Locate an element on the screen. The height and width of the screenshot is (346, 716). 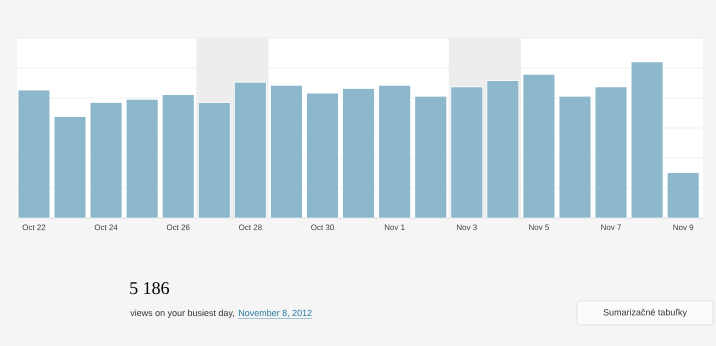
text: November 8, 2012 is located at coordinates (275, 314).